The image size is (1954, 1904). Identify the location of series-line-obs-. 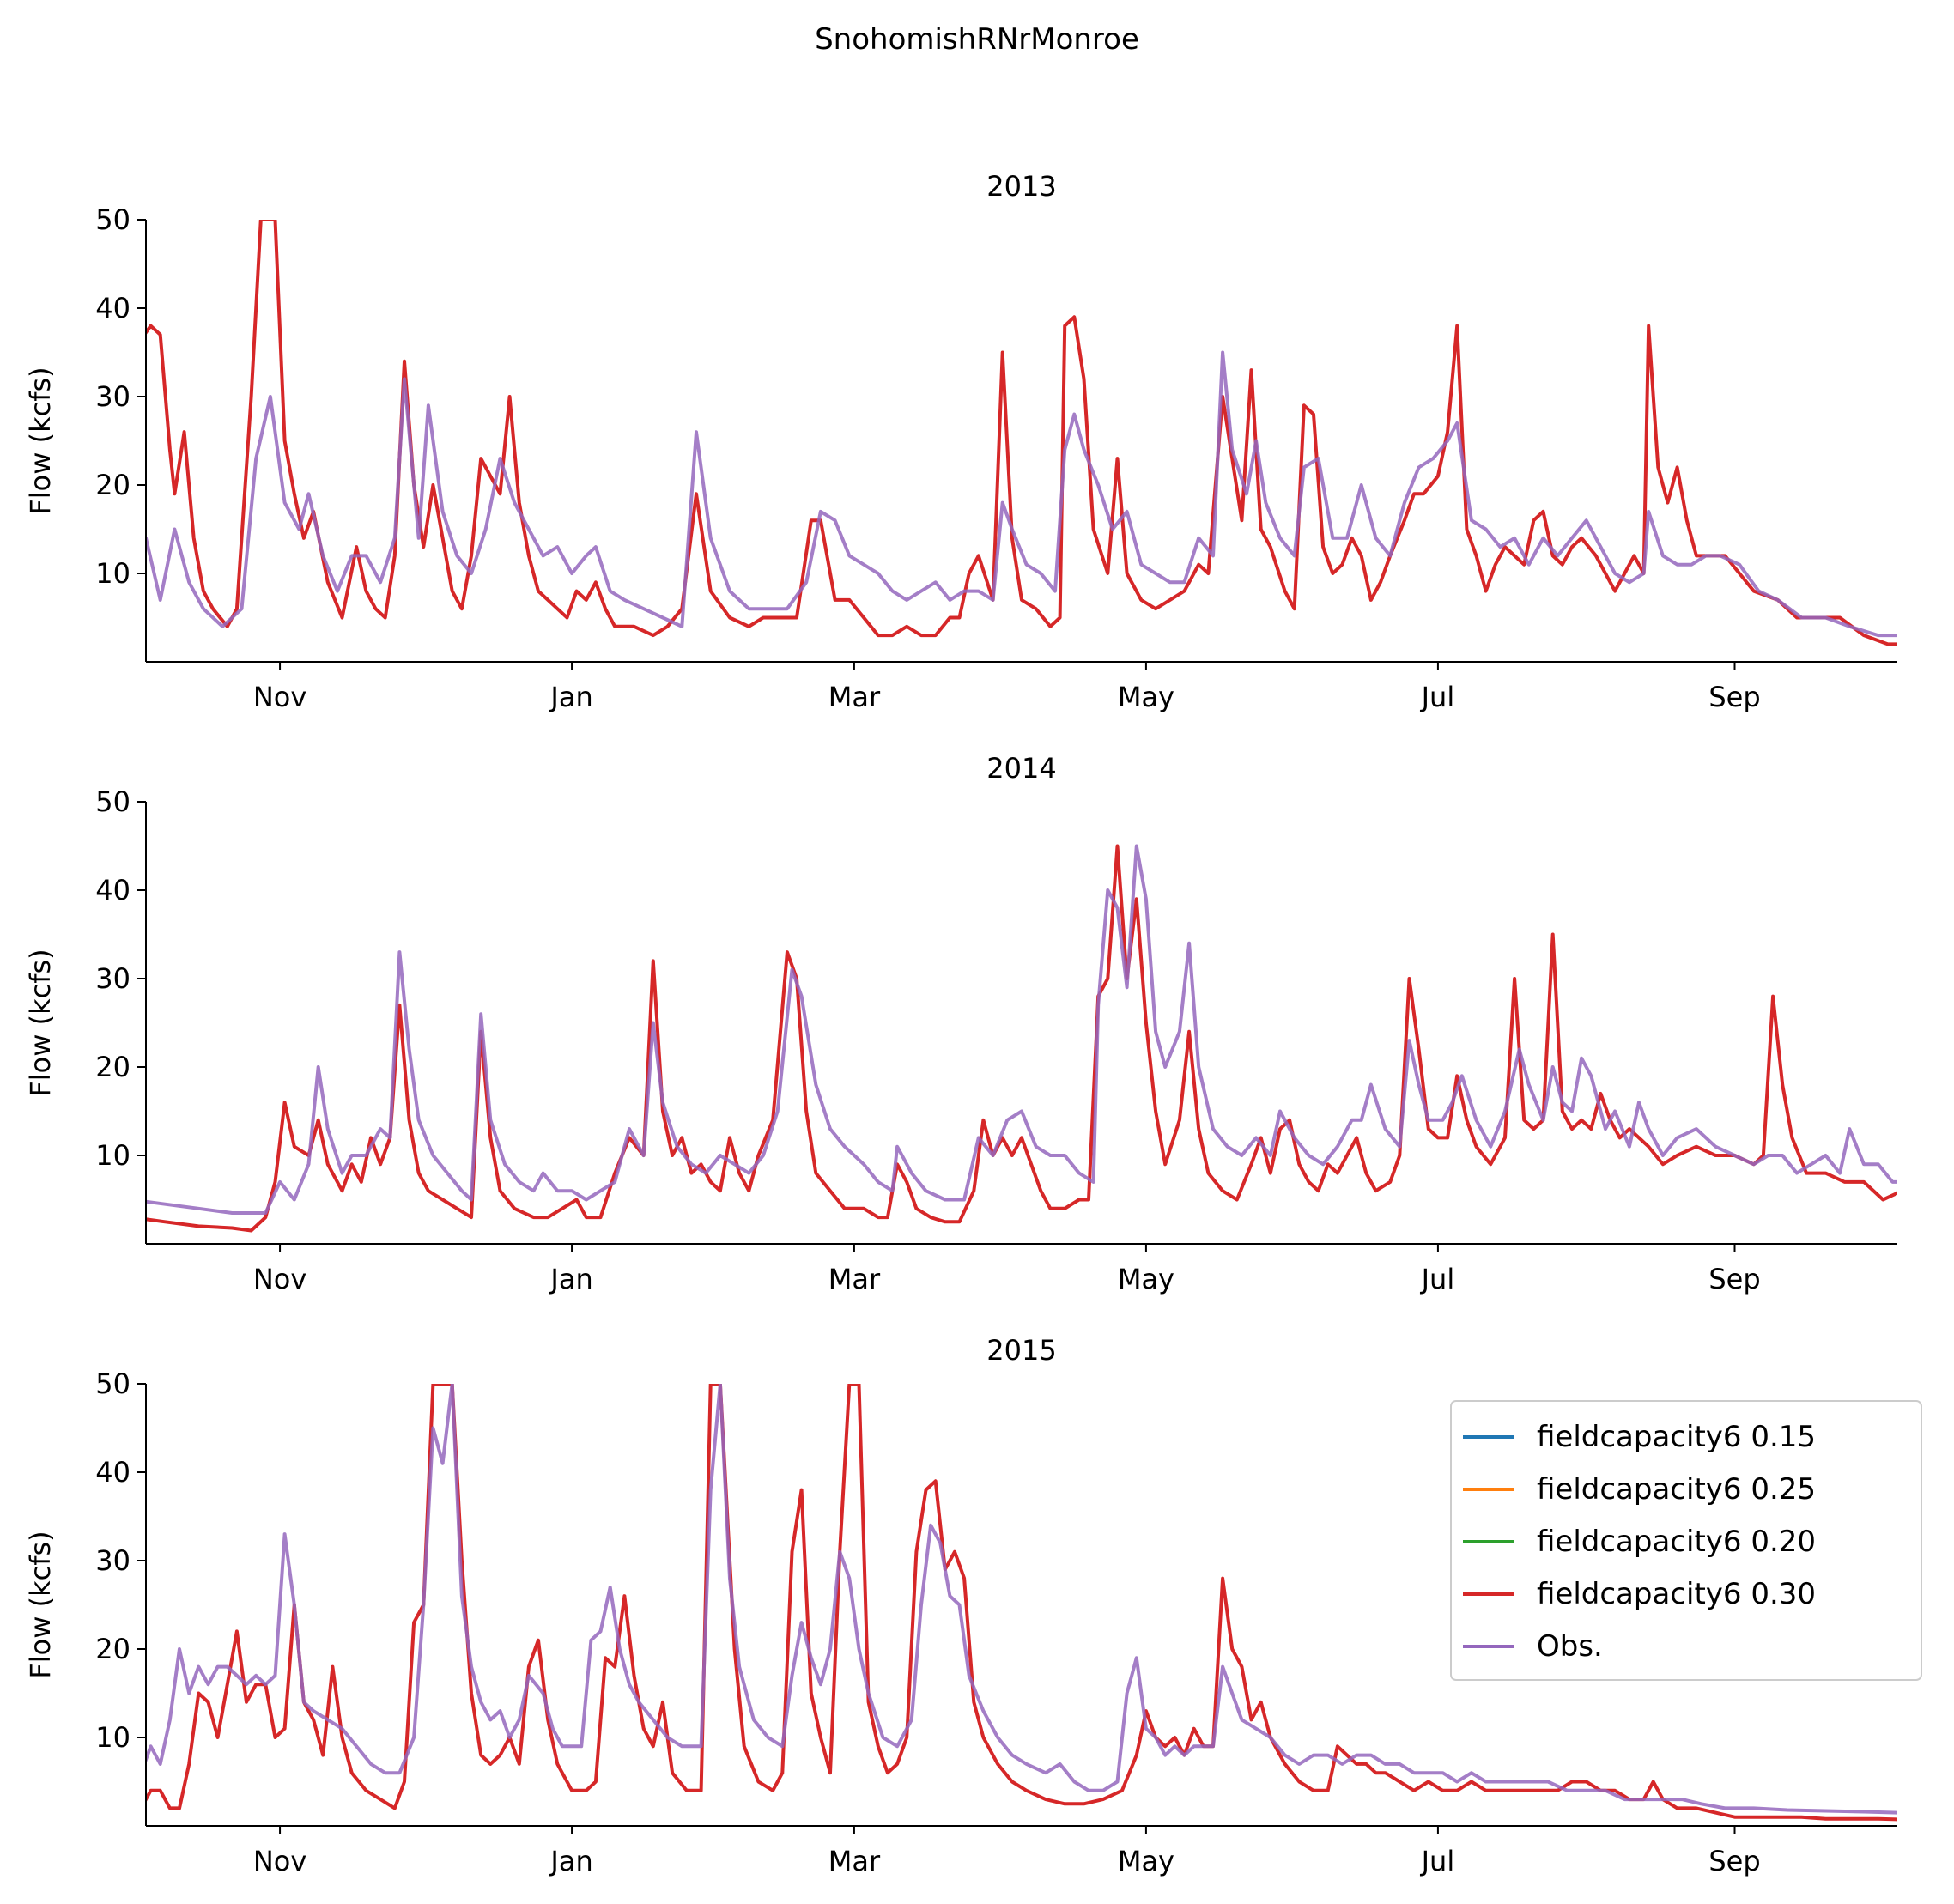
(1021, 494).